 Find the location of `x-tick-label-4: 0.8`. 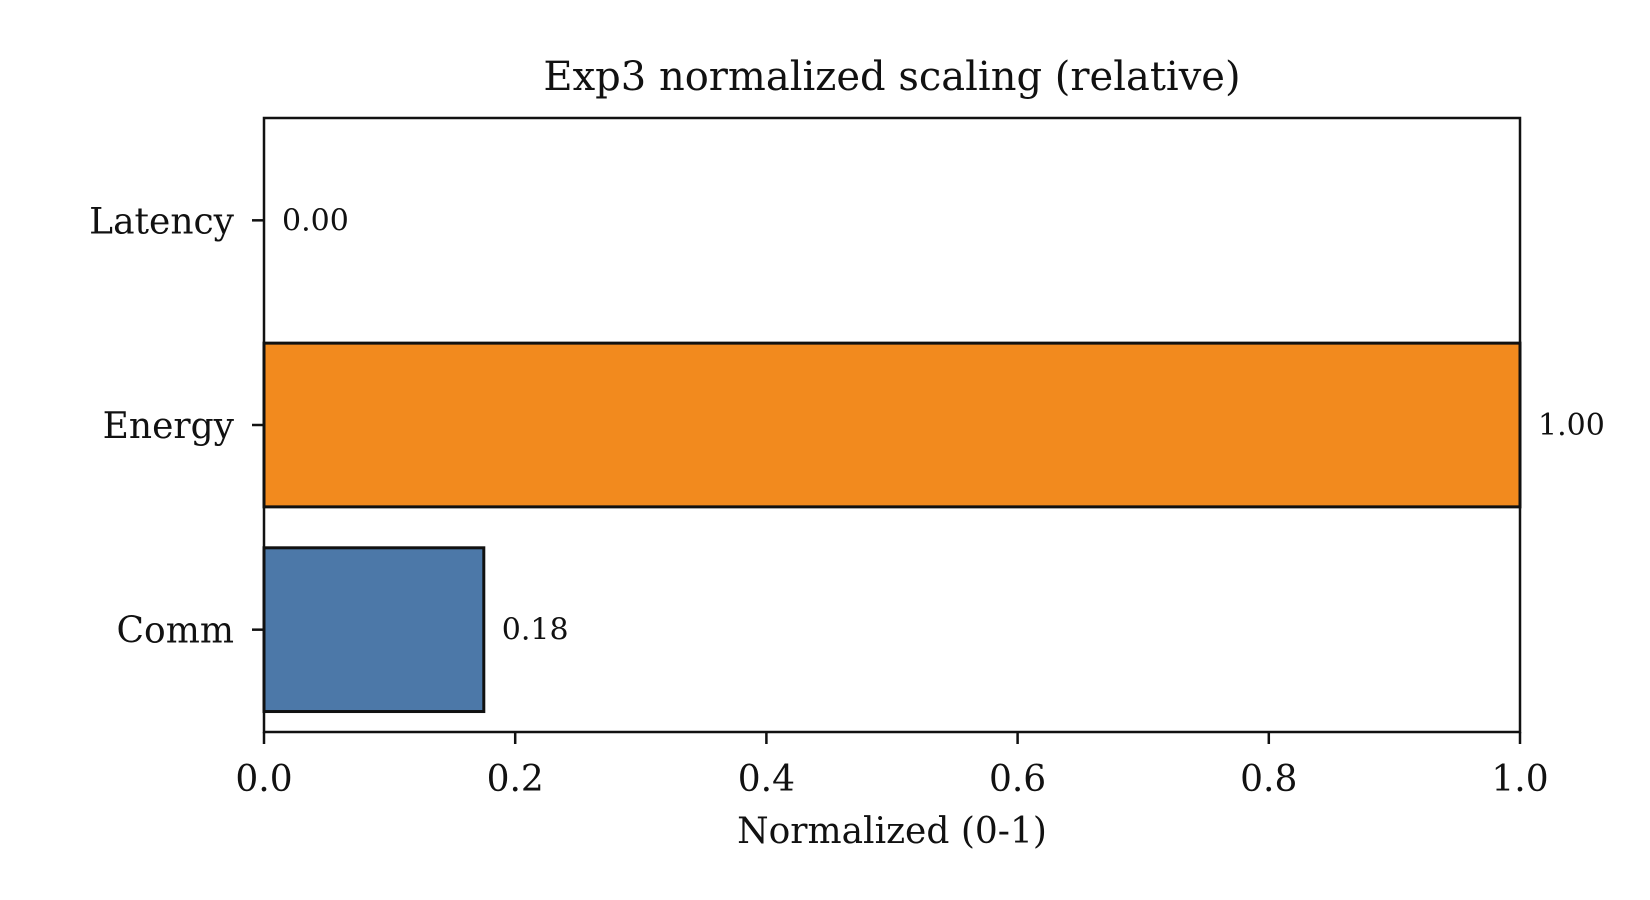

x-tick-label-4: 0.8 is located at coordinates (1268, 779).